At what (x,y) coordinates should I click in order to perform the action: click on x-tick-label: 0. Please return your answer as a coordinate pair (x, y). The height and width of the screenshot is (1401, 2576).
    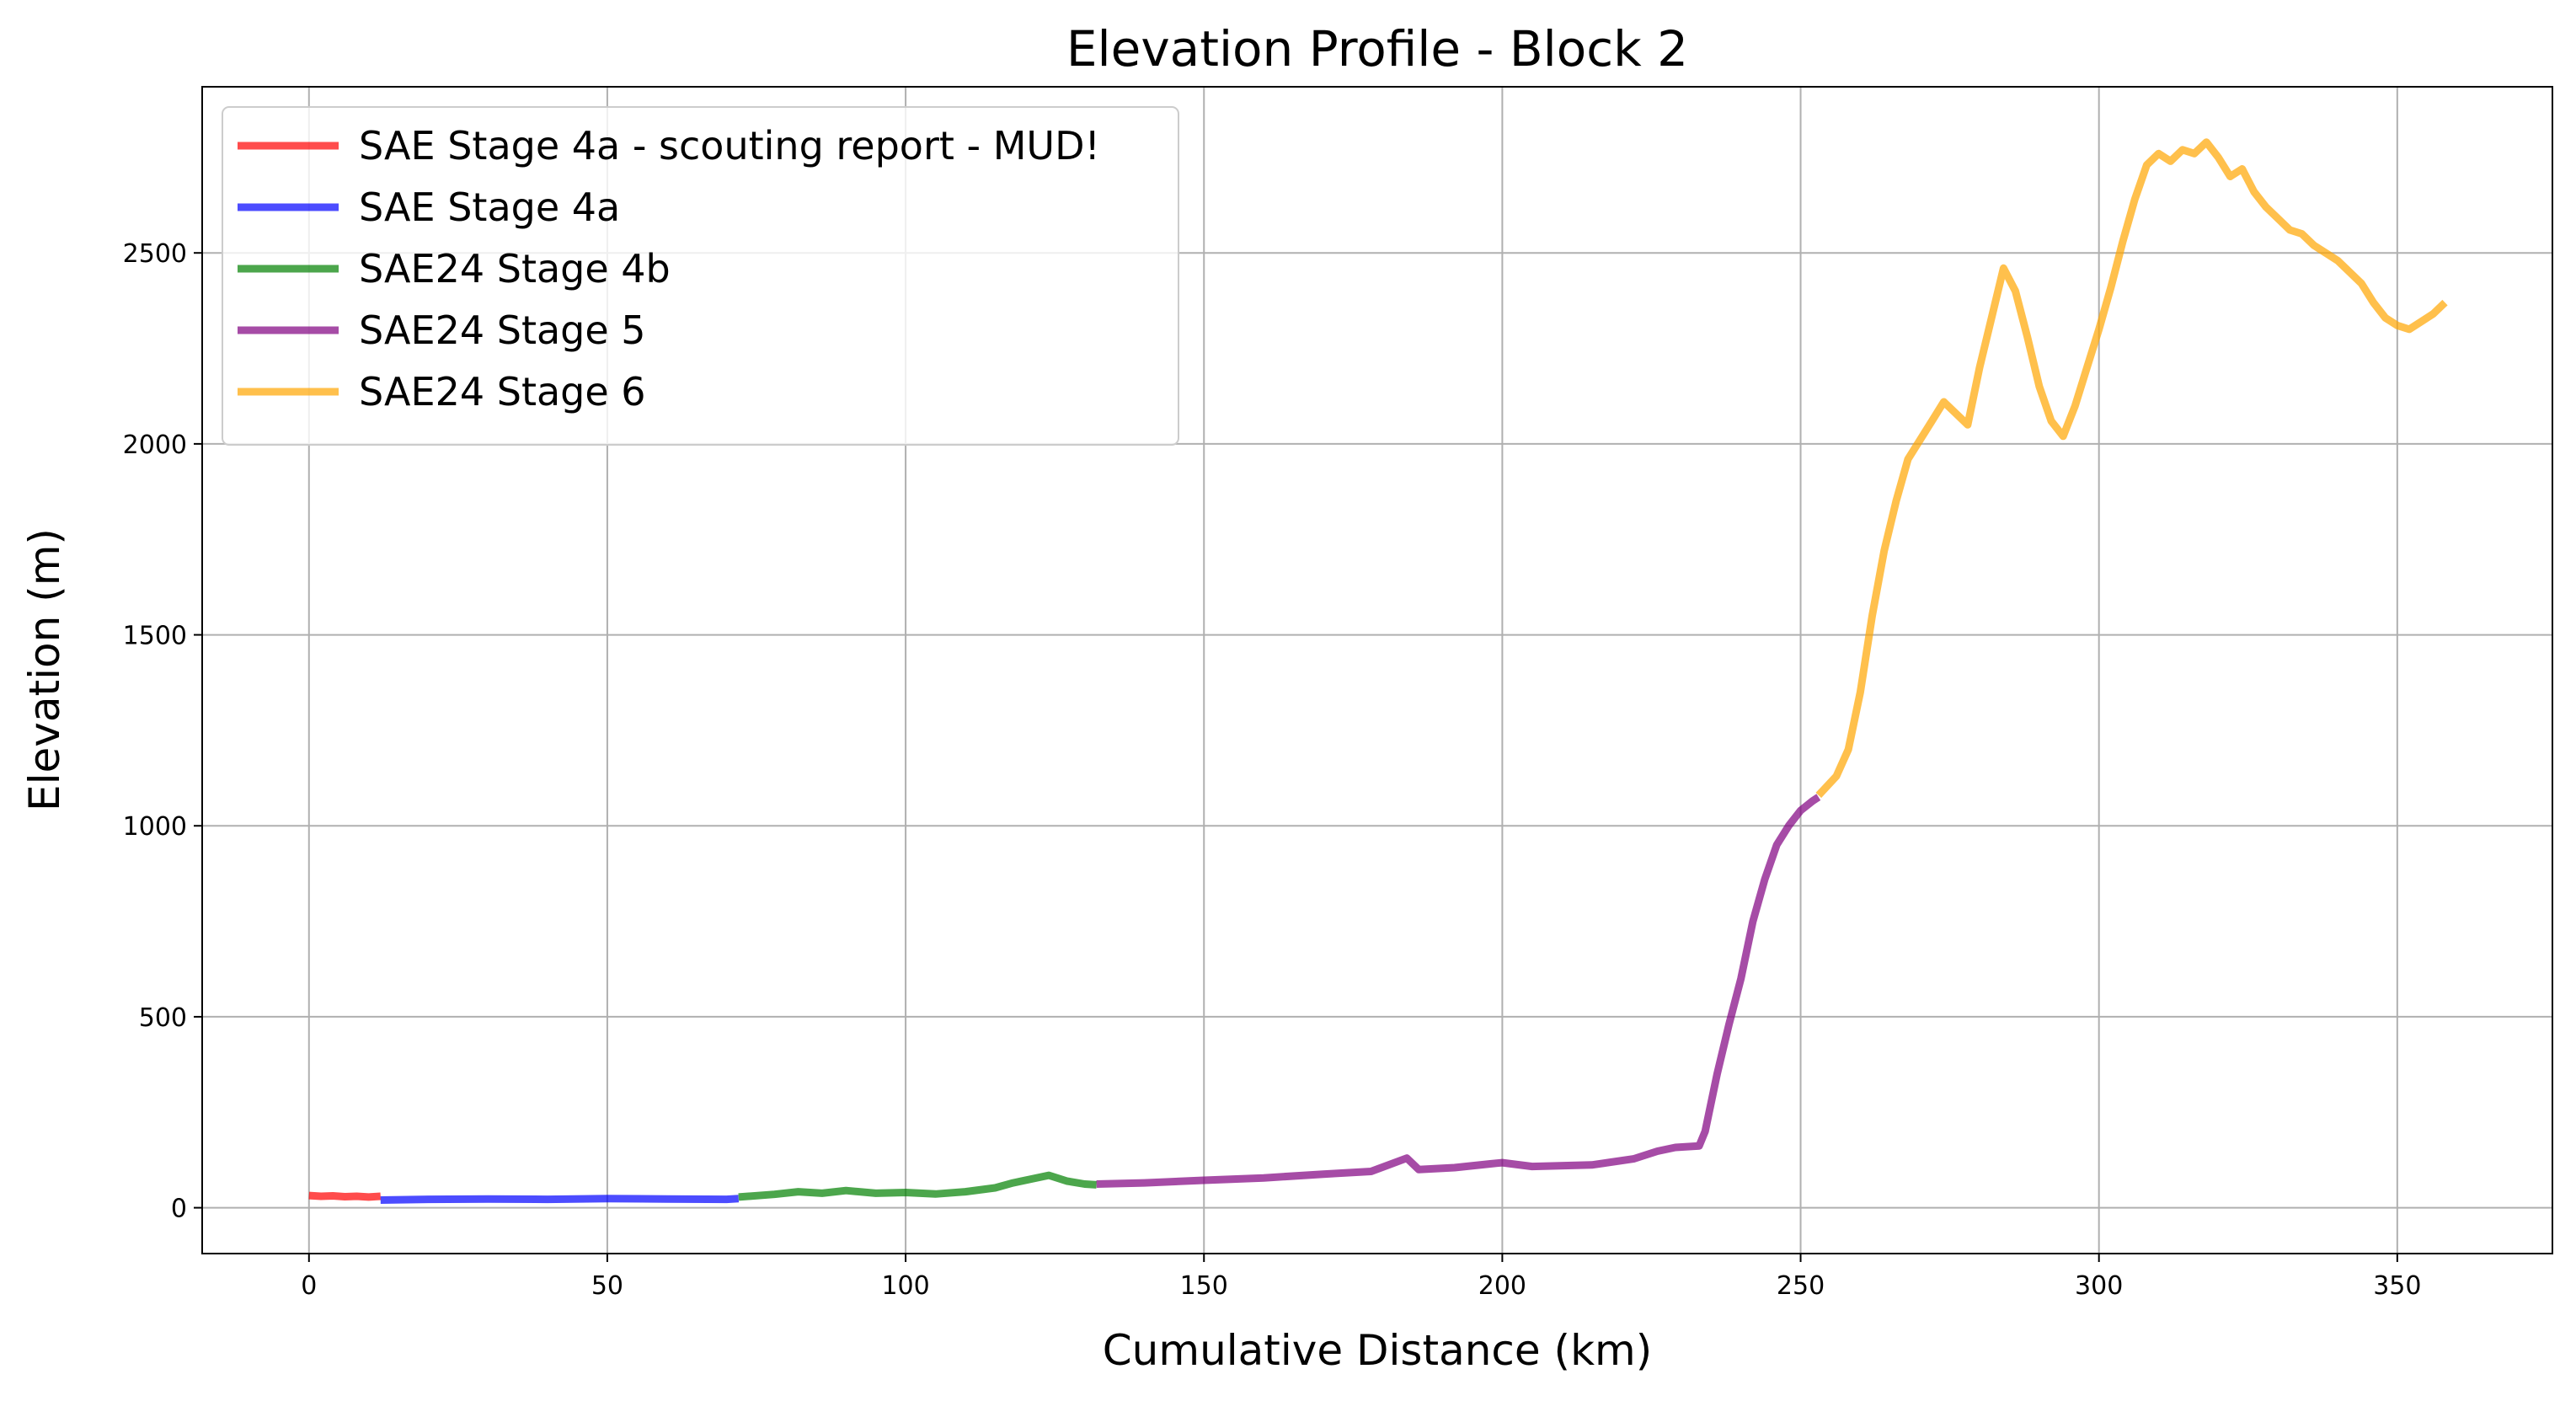
    Looking at the image, I should click on (309, 1286).